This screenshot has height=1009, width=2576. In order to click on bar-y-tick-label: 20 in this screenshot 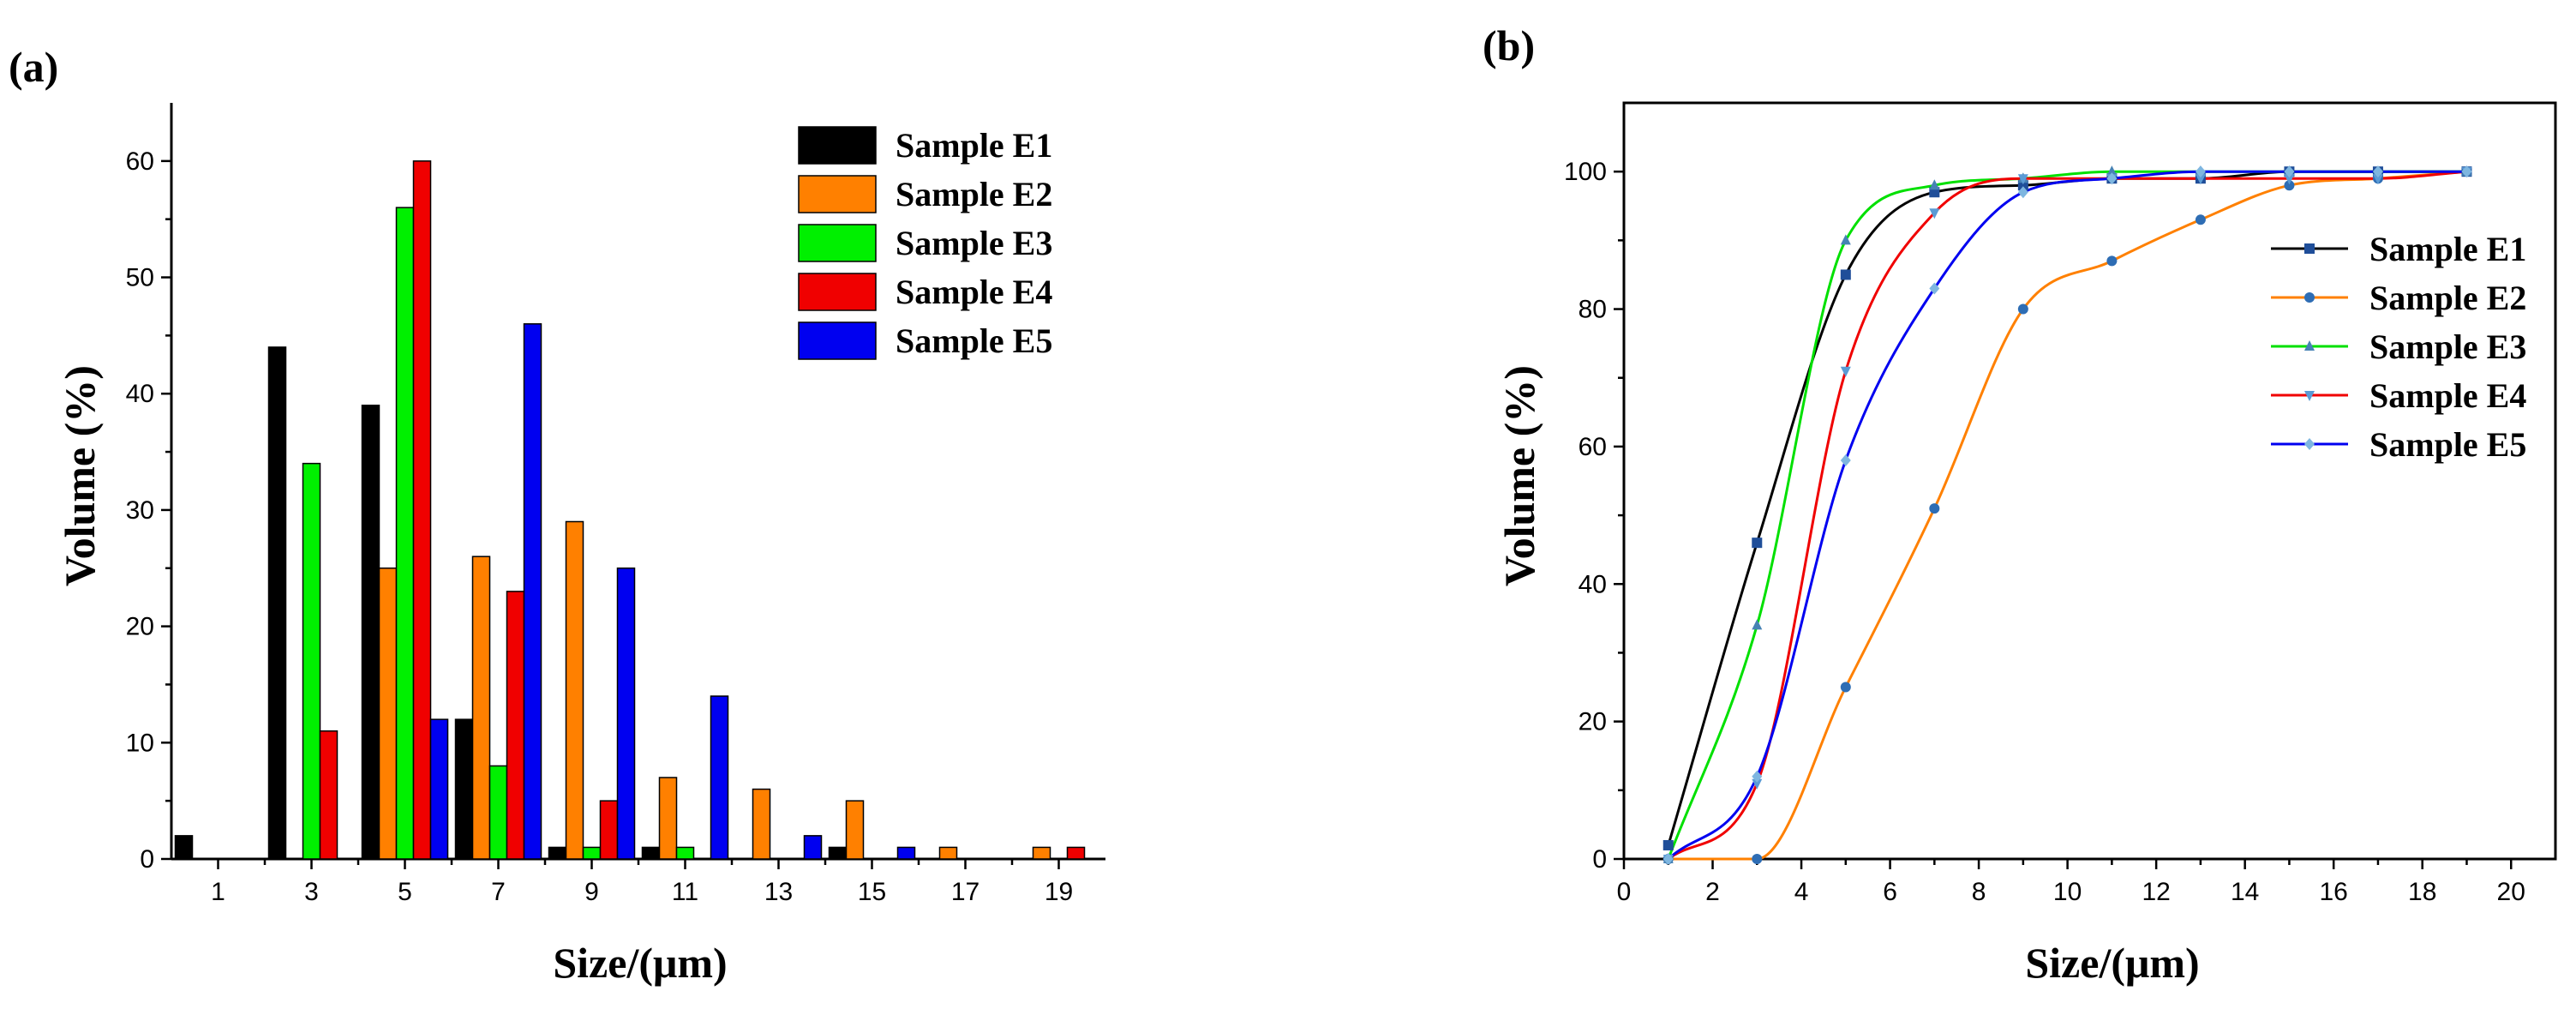, I will do `click(140, 627)`.